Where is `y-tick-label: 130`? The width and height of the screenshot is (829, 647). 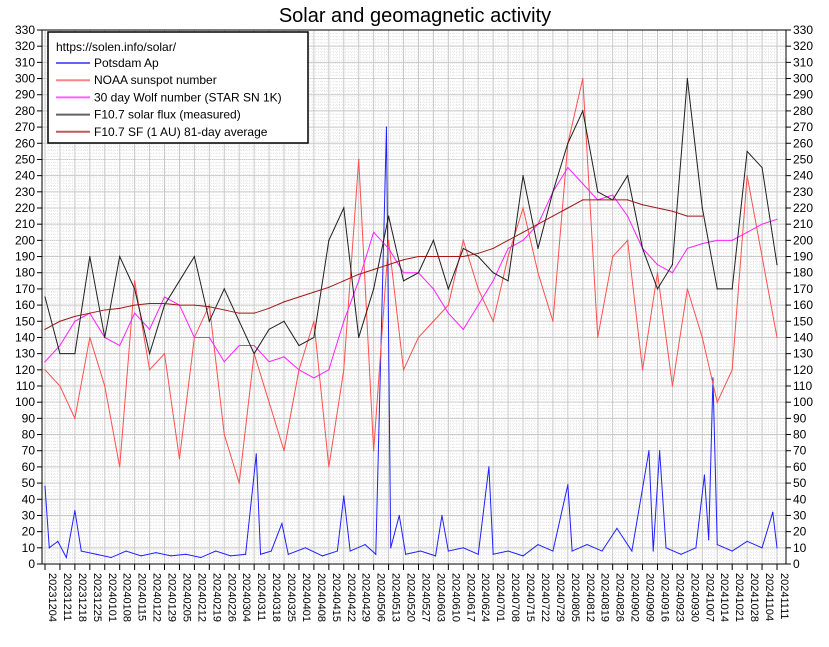
y-tick-label: 130 is located at coordinates (25, 354).